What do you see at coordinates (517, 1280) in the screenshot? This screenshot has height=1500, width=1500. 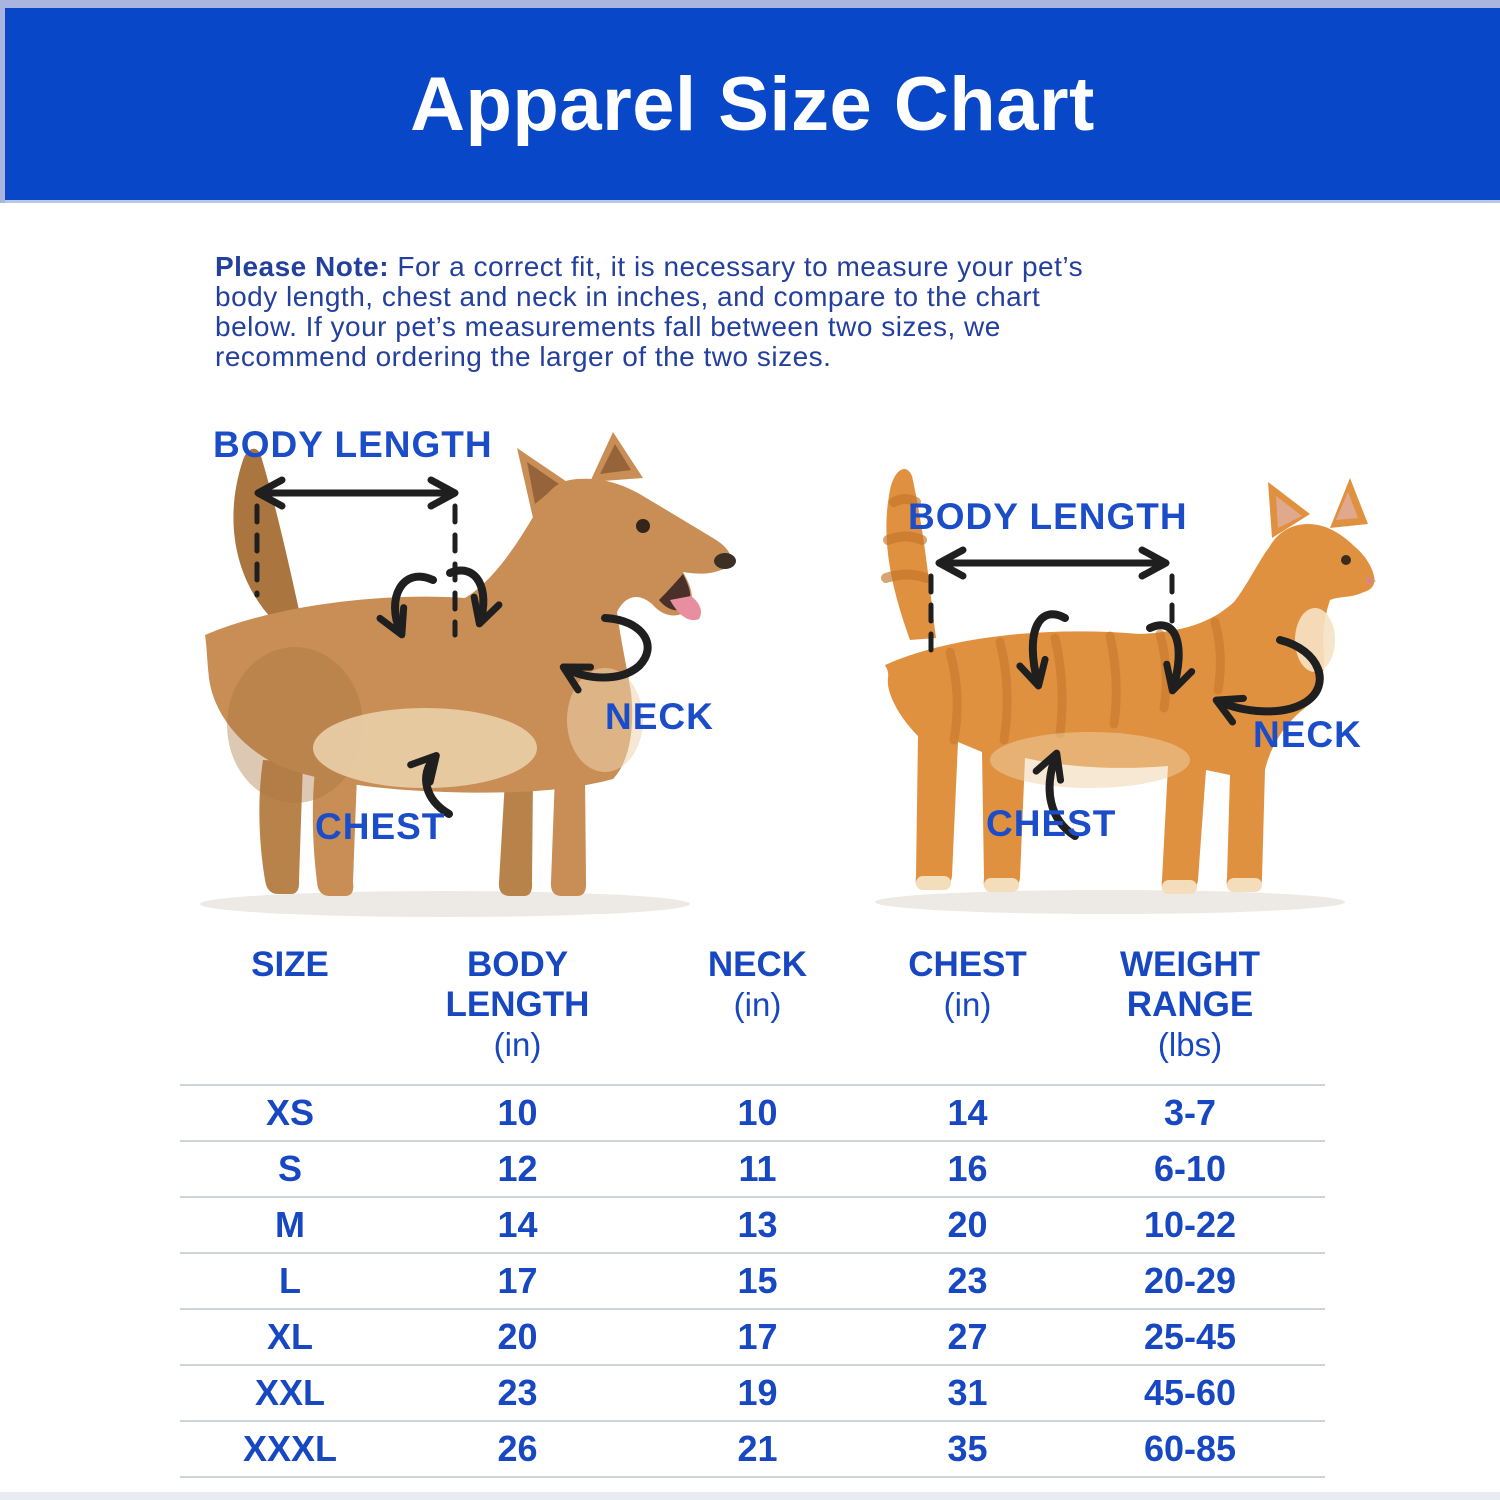 I see `cell-body-length: 17` at bounding box center [517, 1280].